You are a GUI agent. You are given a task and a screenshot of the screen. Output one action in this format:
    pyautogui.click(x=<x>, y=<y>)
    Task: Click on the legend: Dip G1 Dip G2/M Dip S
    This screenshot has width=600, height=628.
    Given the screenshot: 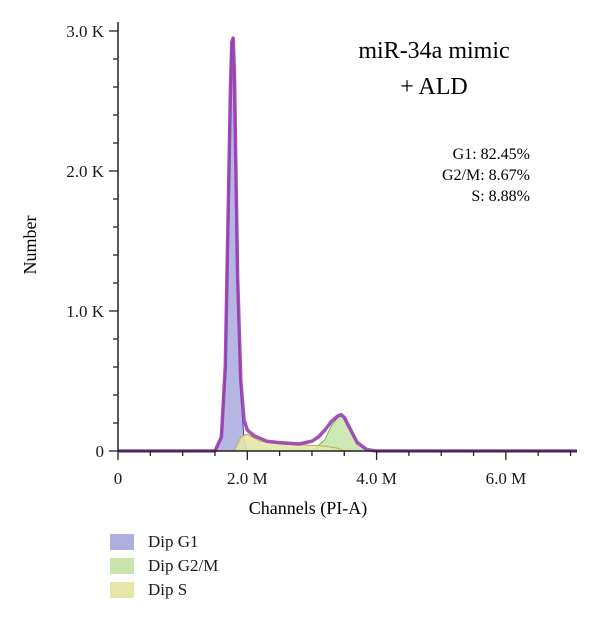 What is the action you would take?
    pyautogui.click(x=164, y=566)
    